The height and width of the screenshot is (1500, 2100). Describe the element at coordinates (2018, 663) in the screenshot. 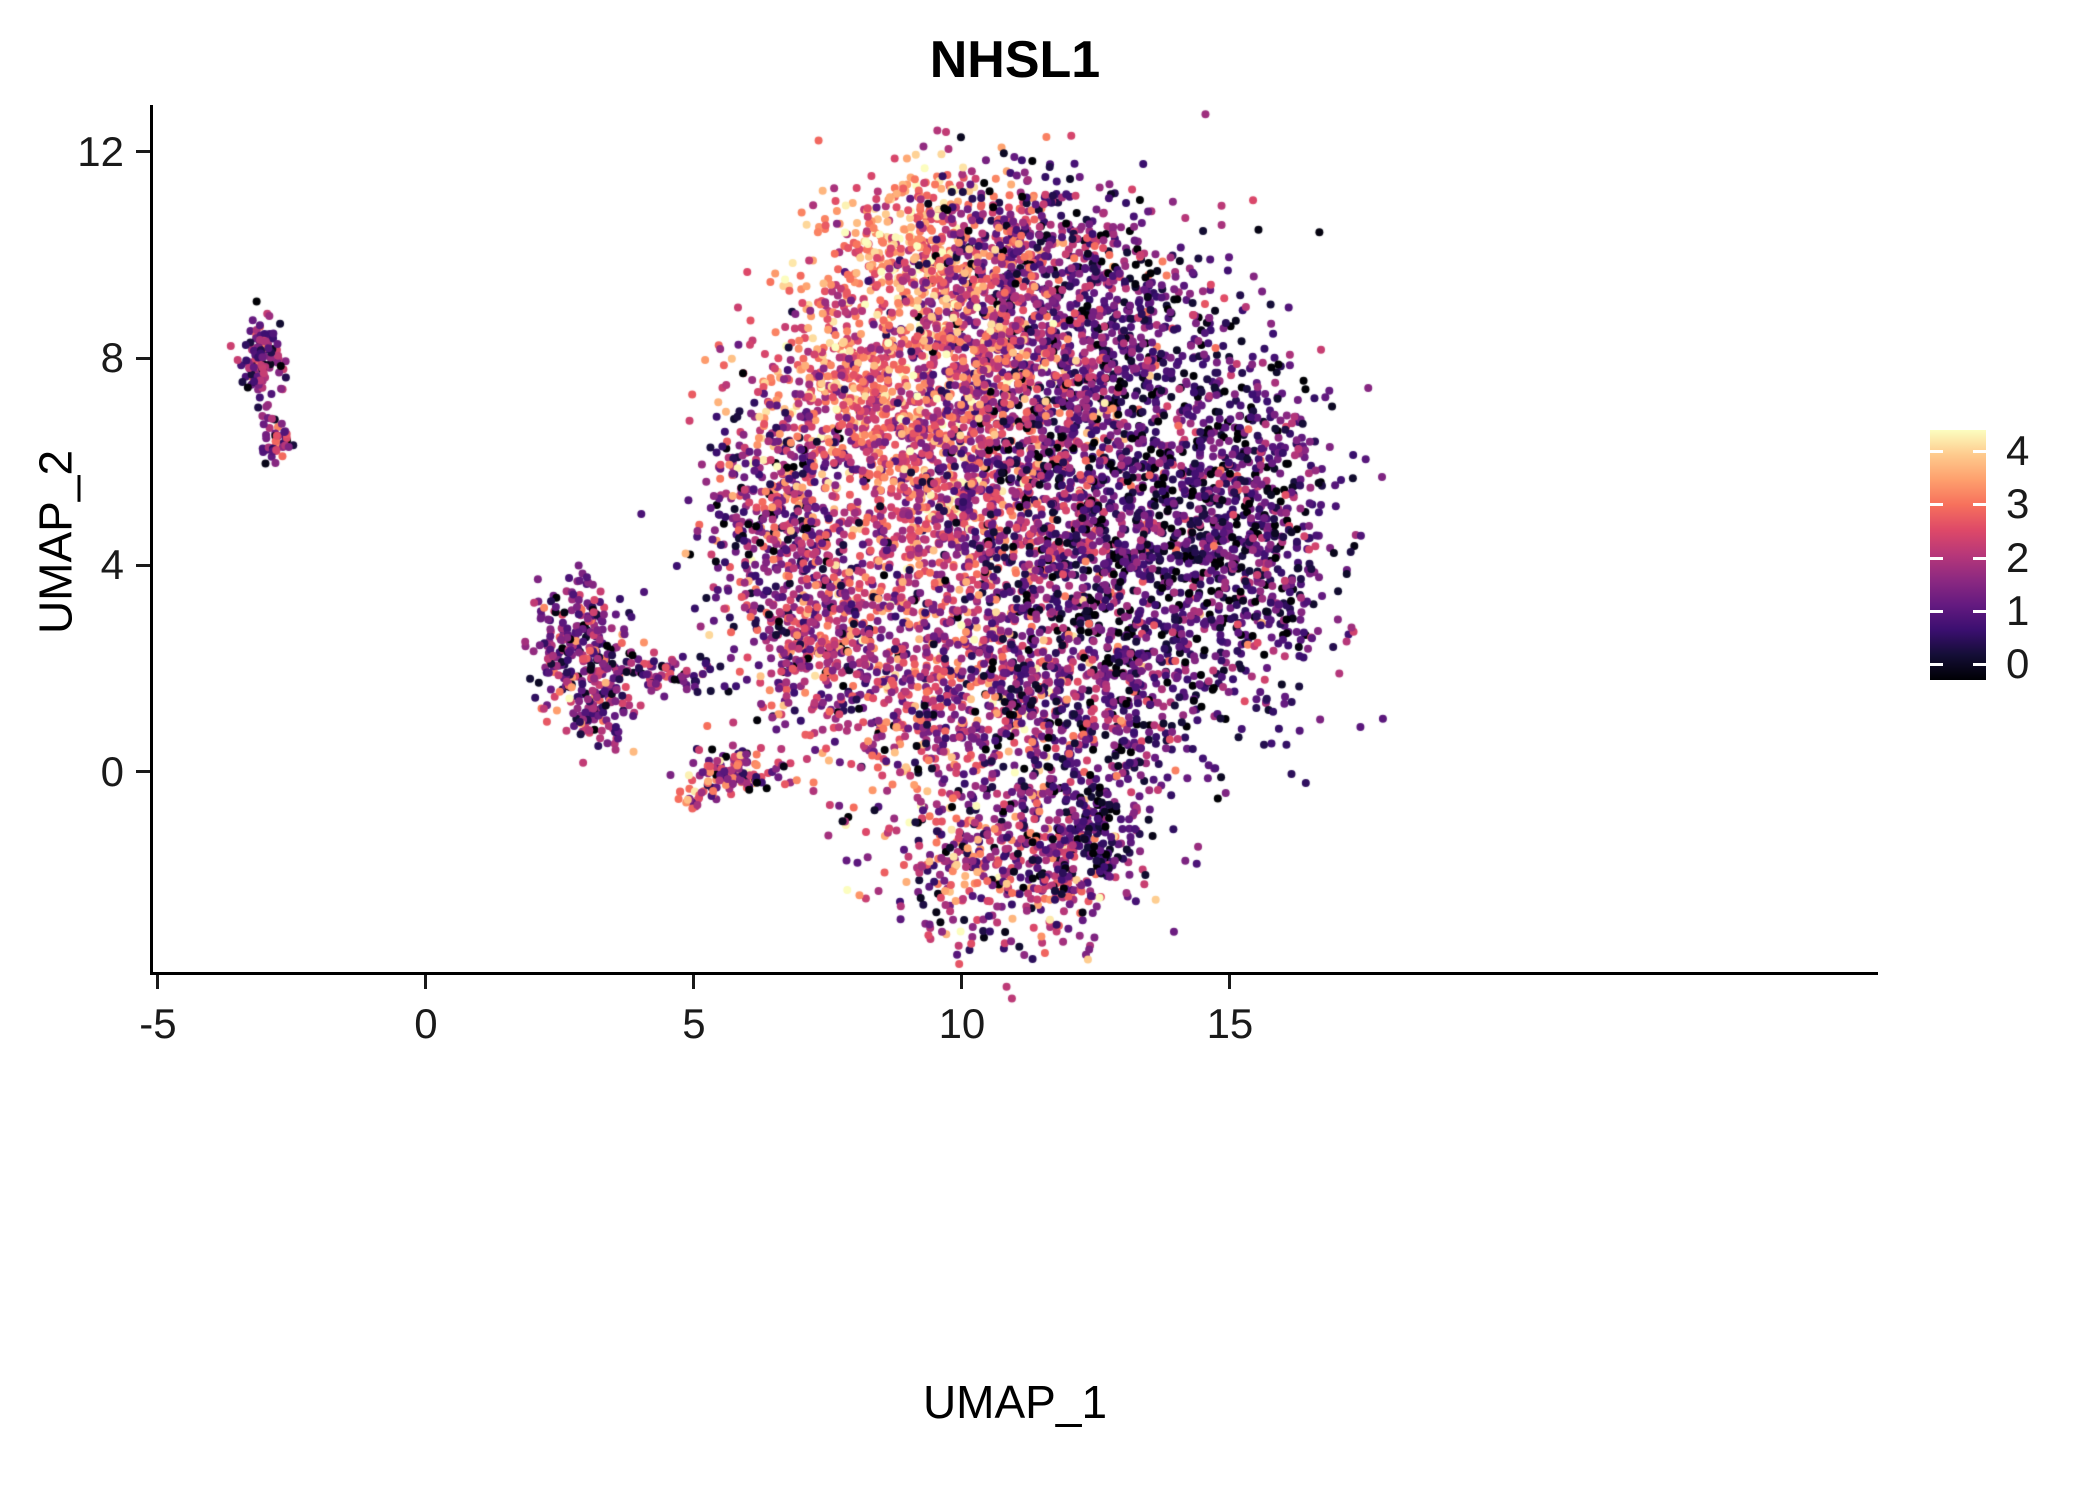

I see `legend-tick-label: 0` at that location.